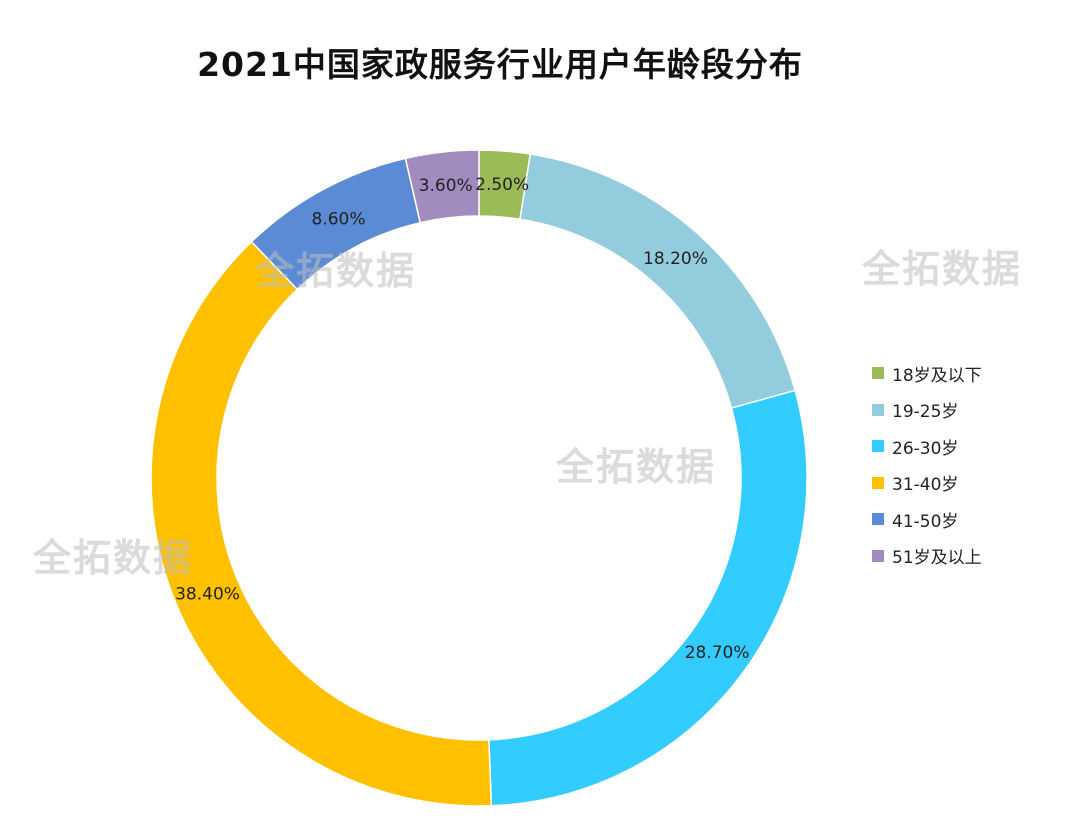 The image size is (1080, 829). I want to click on data-label: 3.60%, so click(446, 186).